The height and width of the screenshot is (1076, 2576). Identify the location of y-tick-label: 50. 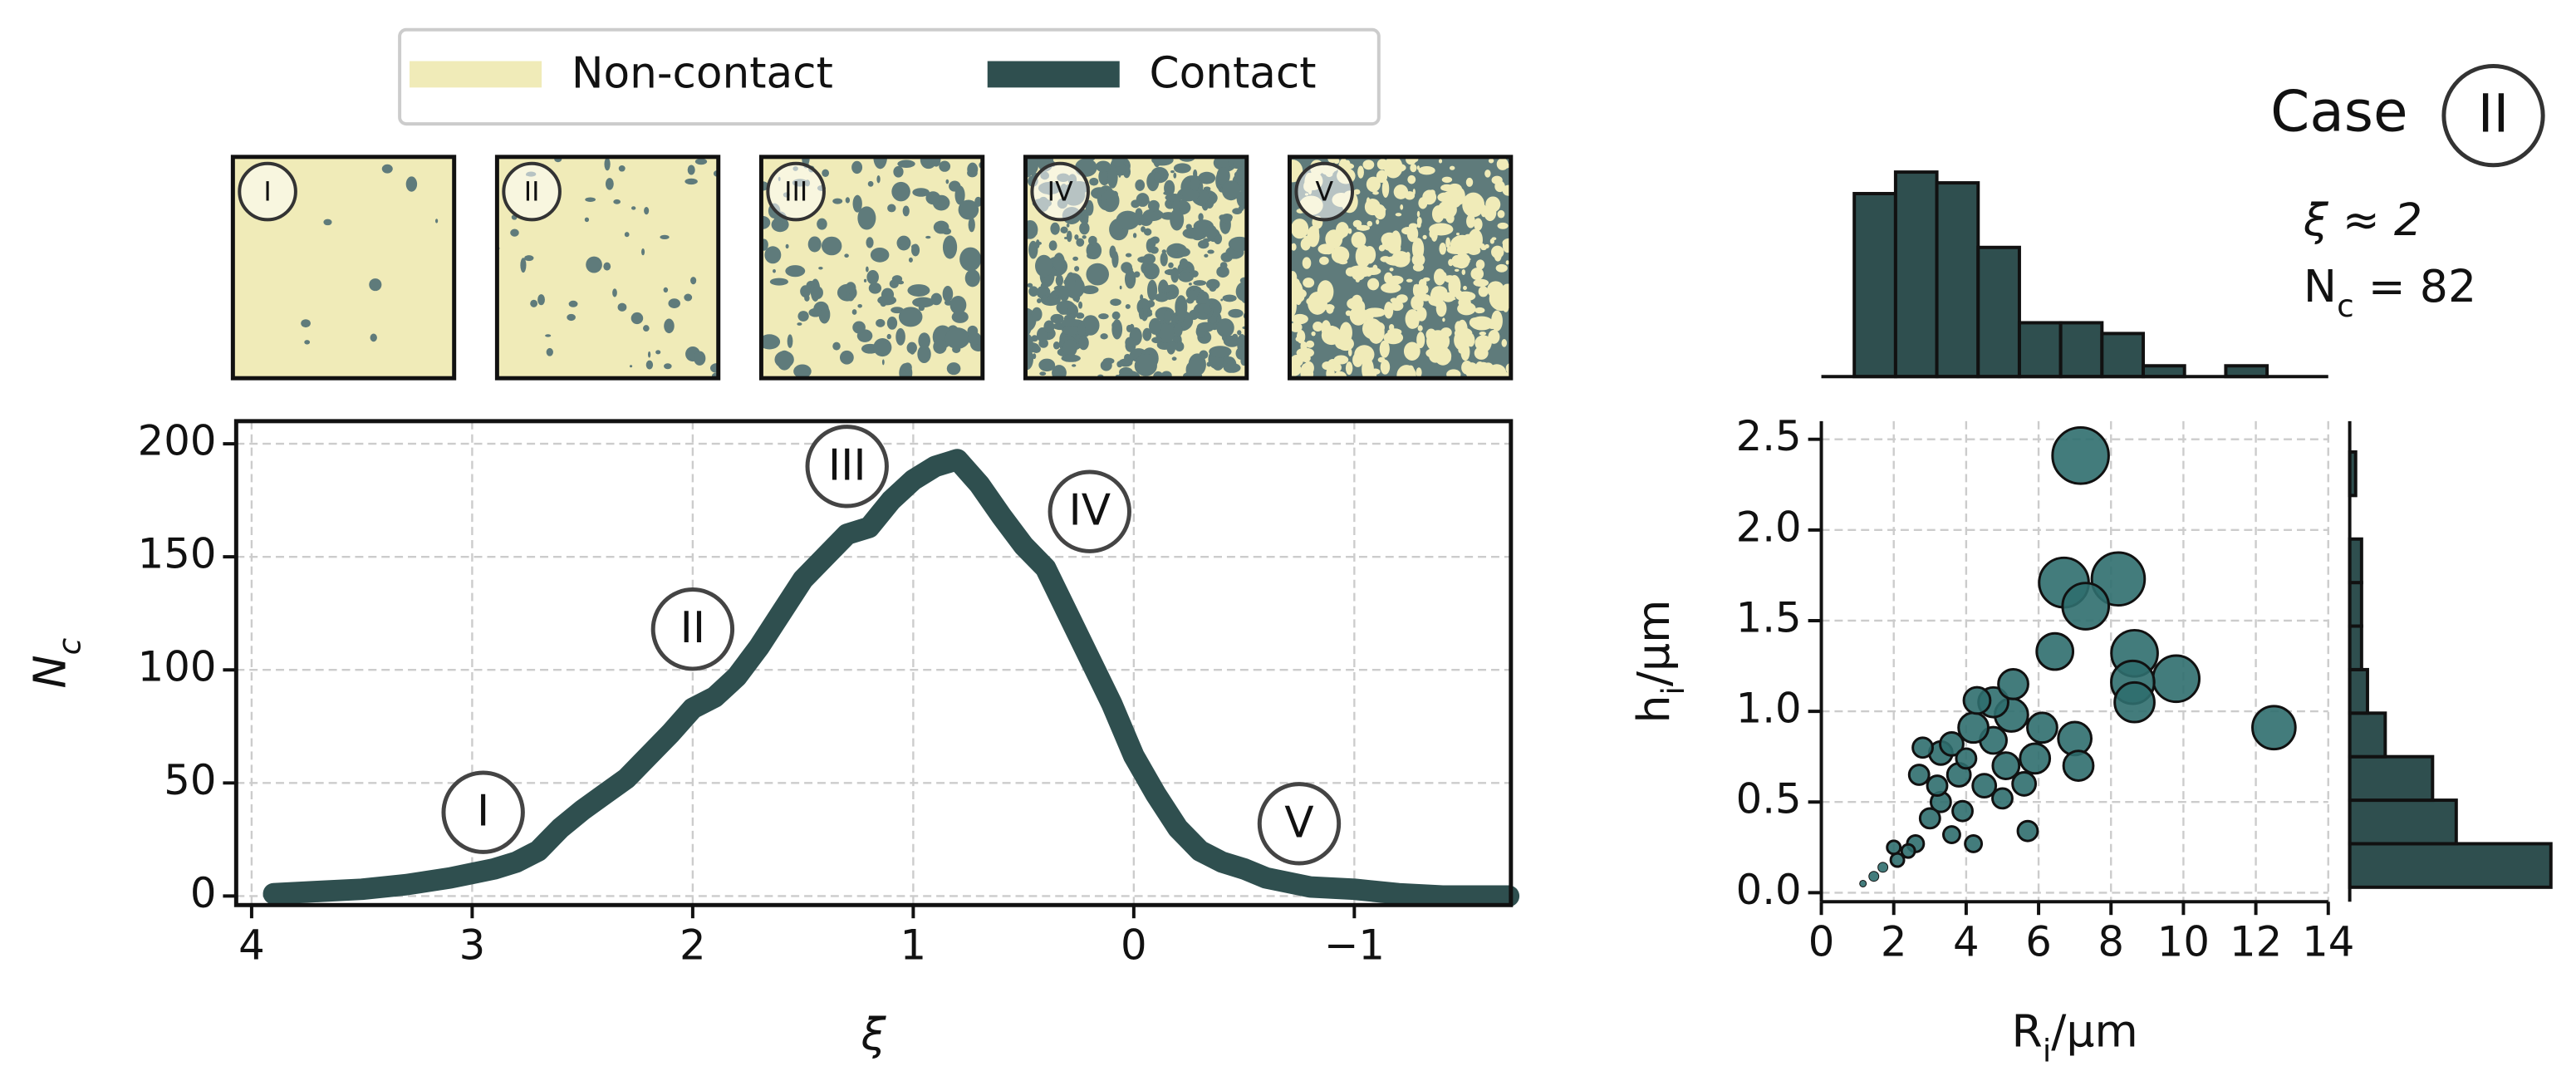
(190, 780).